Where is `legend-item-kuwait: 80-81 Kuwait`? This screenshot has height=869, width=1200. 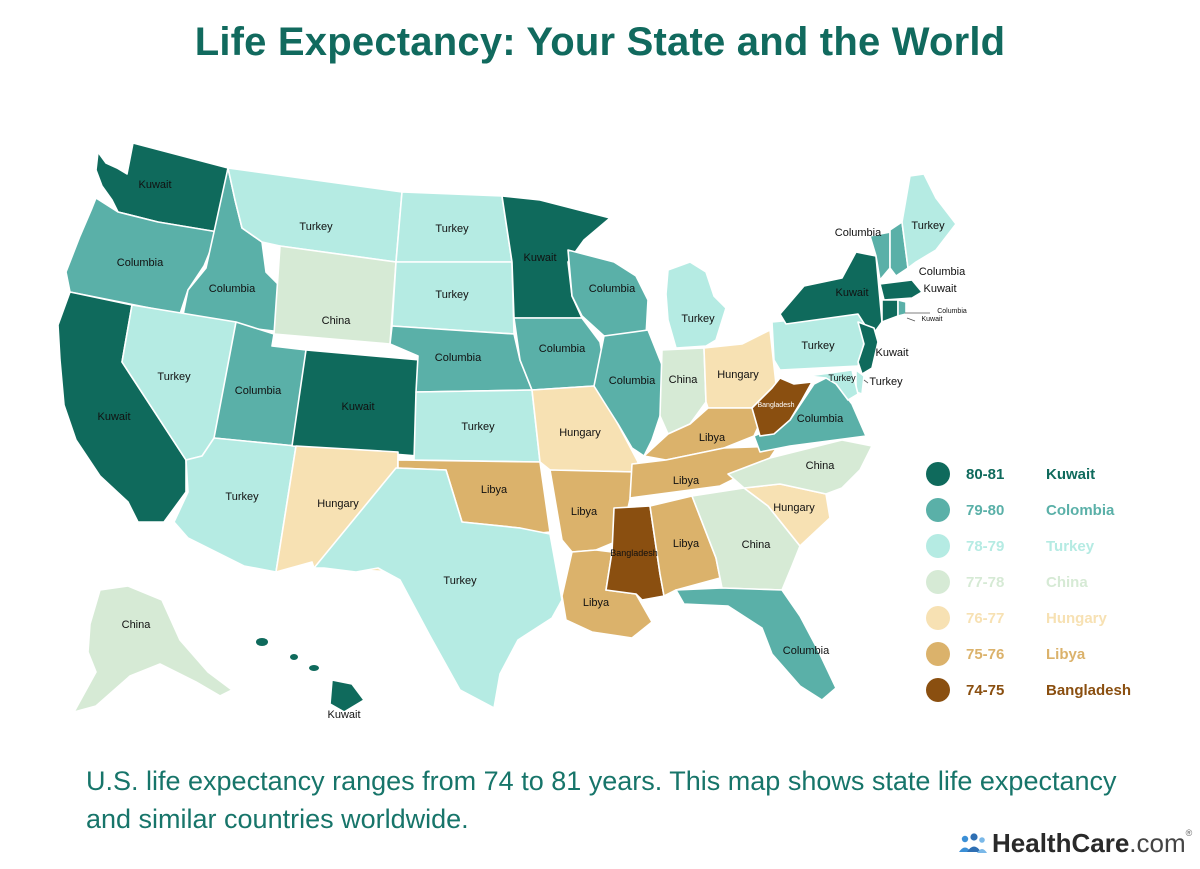 legend-item-kuwait: 80-81 Kuwait is located at coordinates (1046, 478).